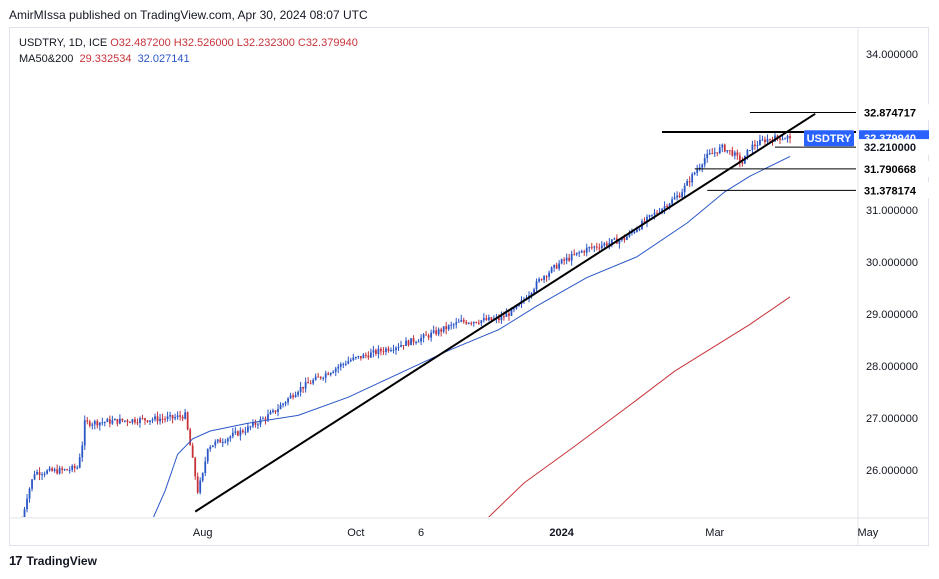  I want to click on price-tag-label: 31.790668, so click(890, 170).